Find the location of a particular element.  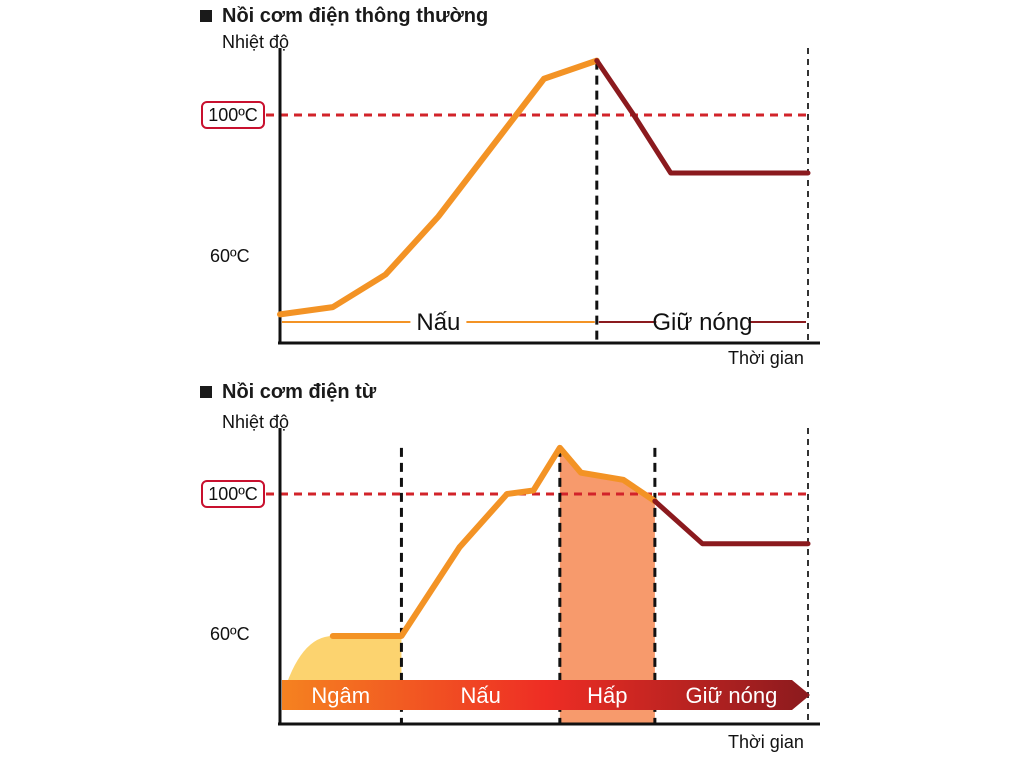

chart-title-text: Nồi cơm điện từ is located at coordinates (299, 391).